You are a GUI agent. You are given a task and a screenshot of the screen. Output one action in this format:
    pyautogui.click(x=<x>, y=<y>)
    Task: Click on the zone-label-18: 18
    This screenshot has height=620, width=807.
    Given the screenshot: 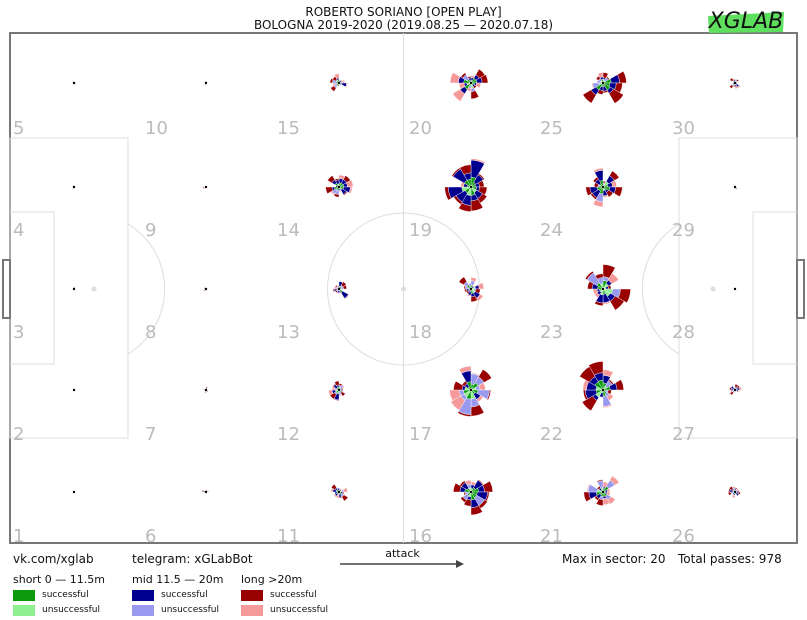 What is the action you would take?
    pyautogui.click(x=420, y=332)
    